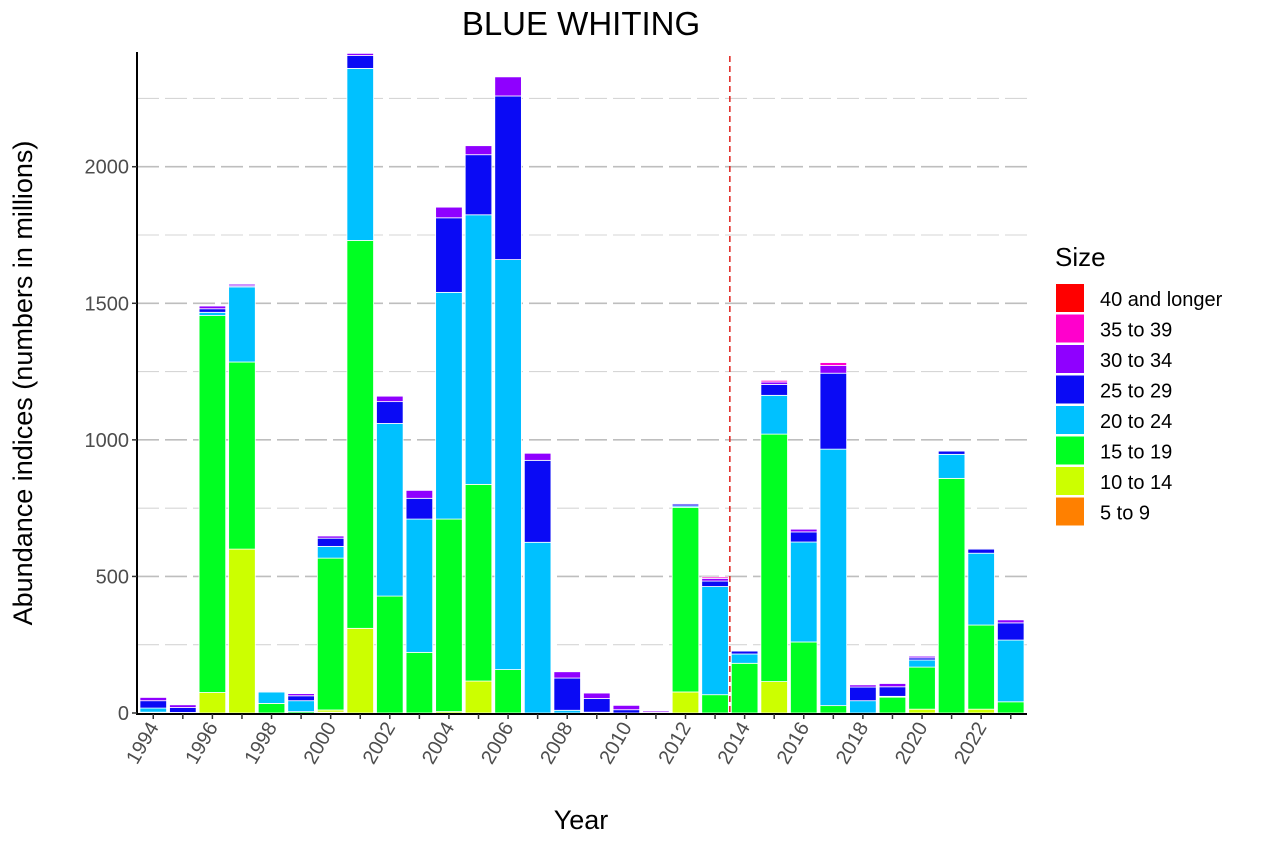 The image size is (1269, 850). Describe the element at coordinates (107, 441) in the screenshot. I see `y-tick-label: 1000` at that location.